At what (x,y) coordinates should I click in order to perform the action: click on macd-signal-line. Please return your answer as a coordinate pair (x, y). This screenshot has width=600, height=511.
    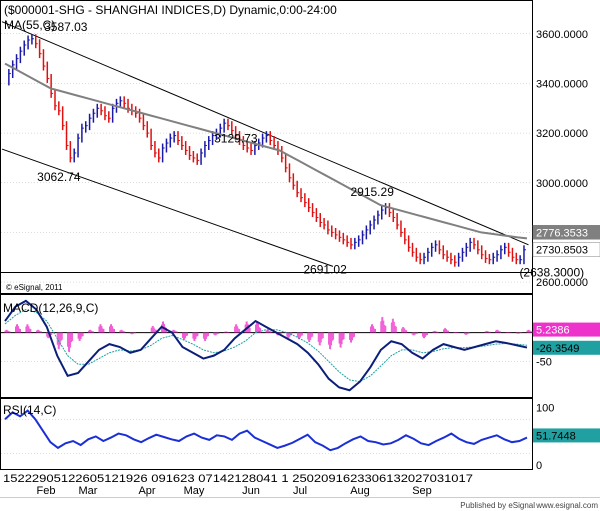
    Looking at the image, I should click on (266, 345).